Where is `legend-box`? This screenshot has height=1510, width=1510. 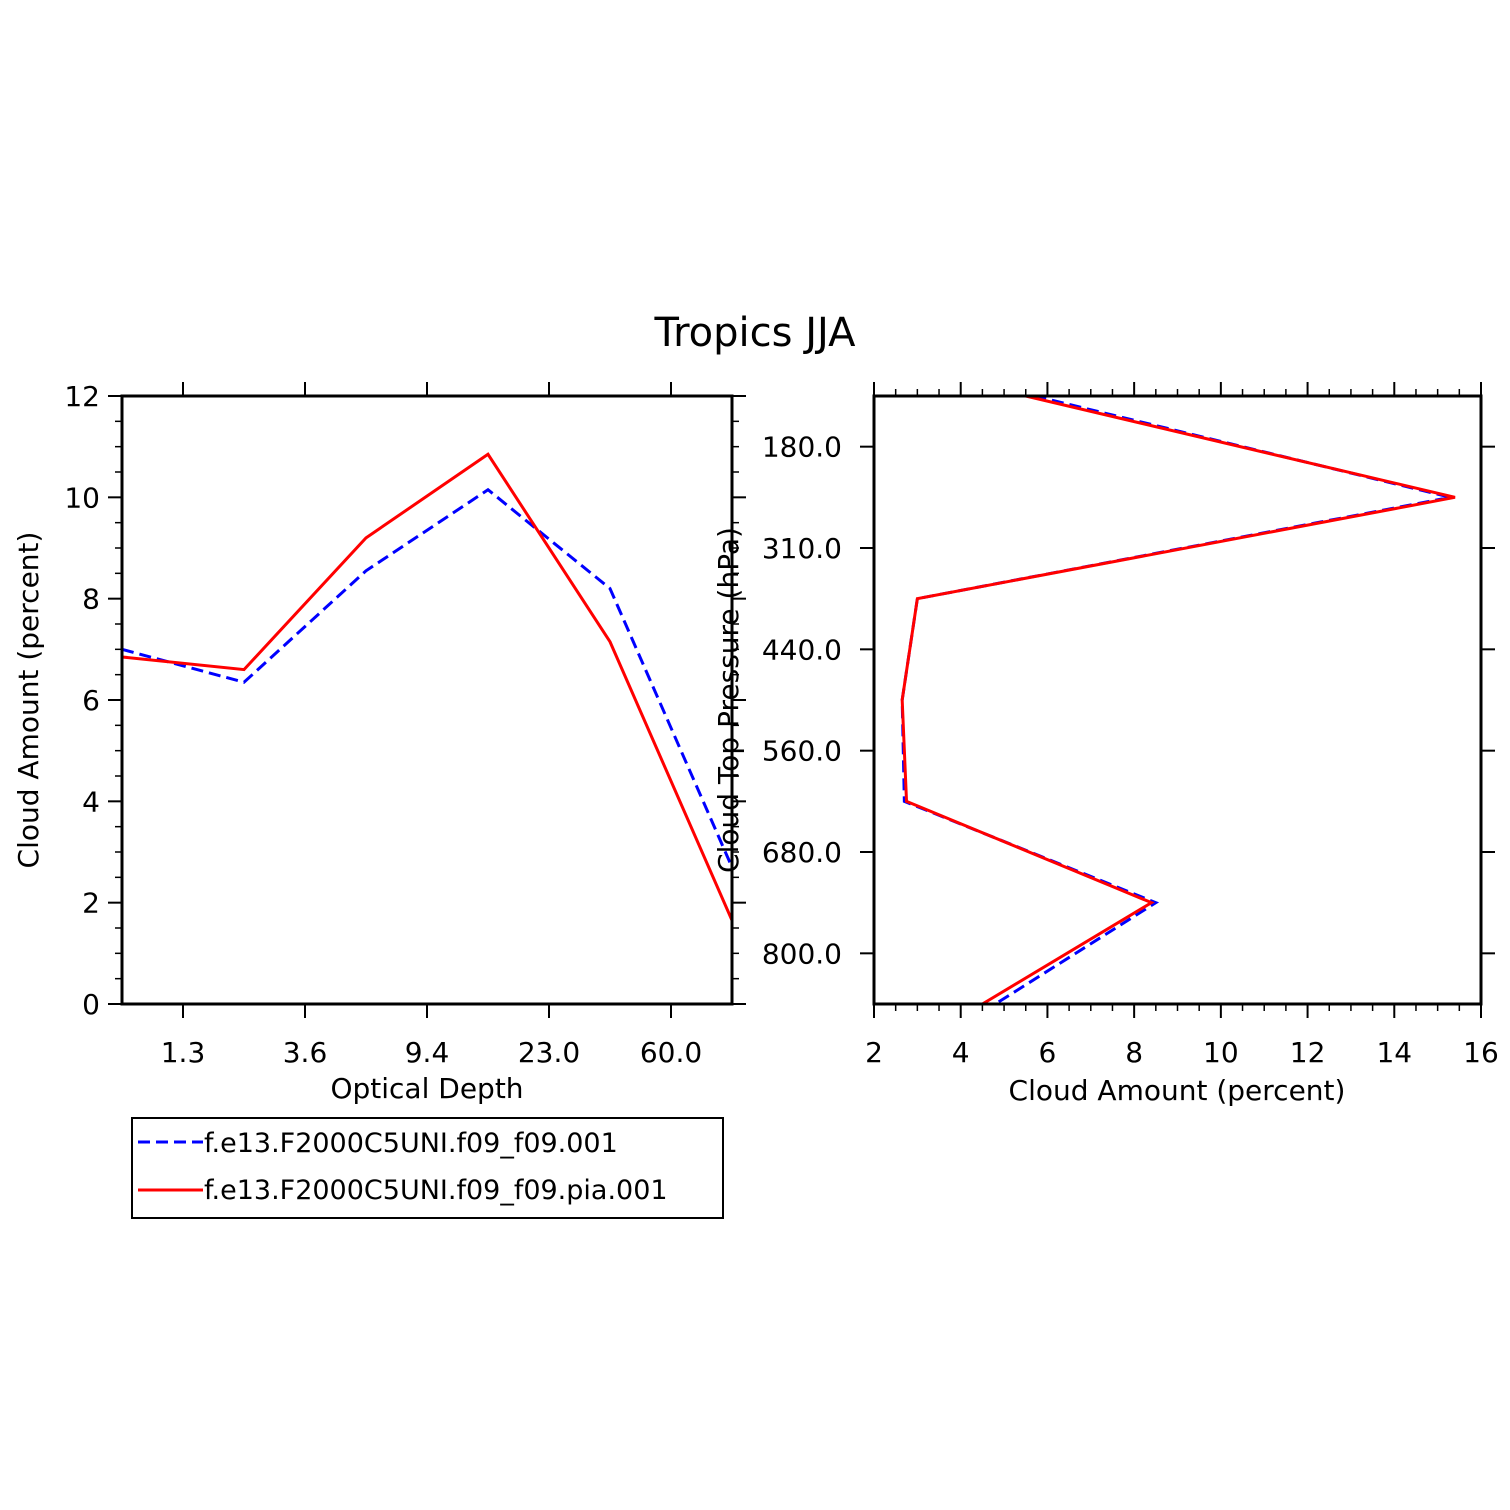 legend-box is located at coordinates (427, 1168).